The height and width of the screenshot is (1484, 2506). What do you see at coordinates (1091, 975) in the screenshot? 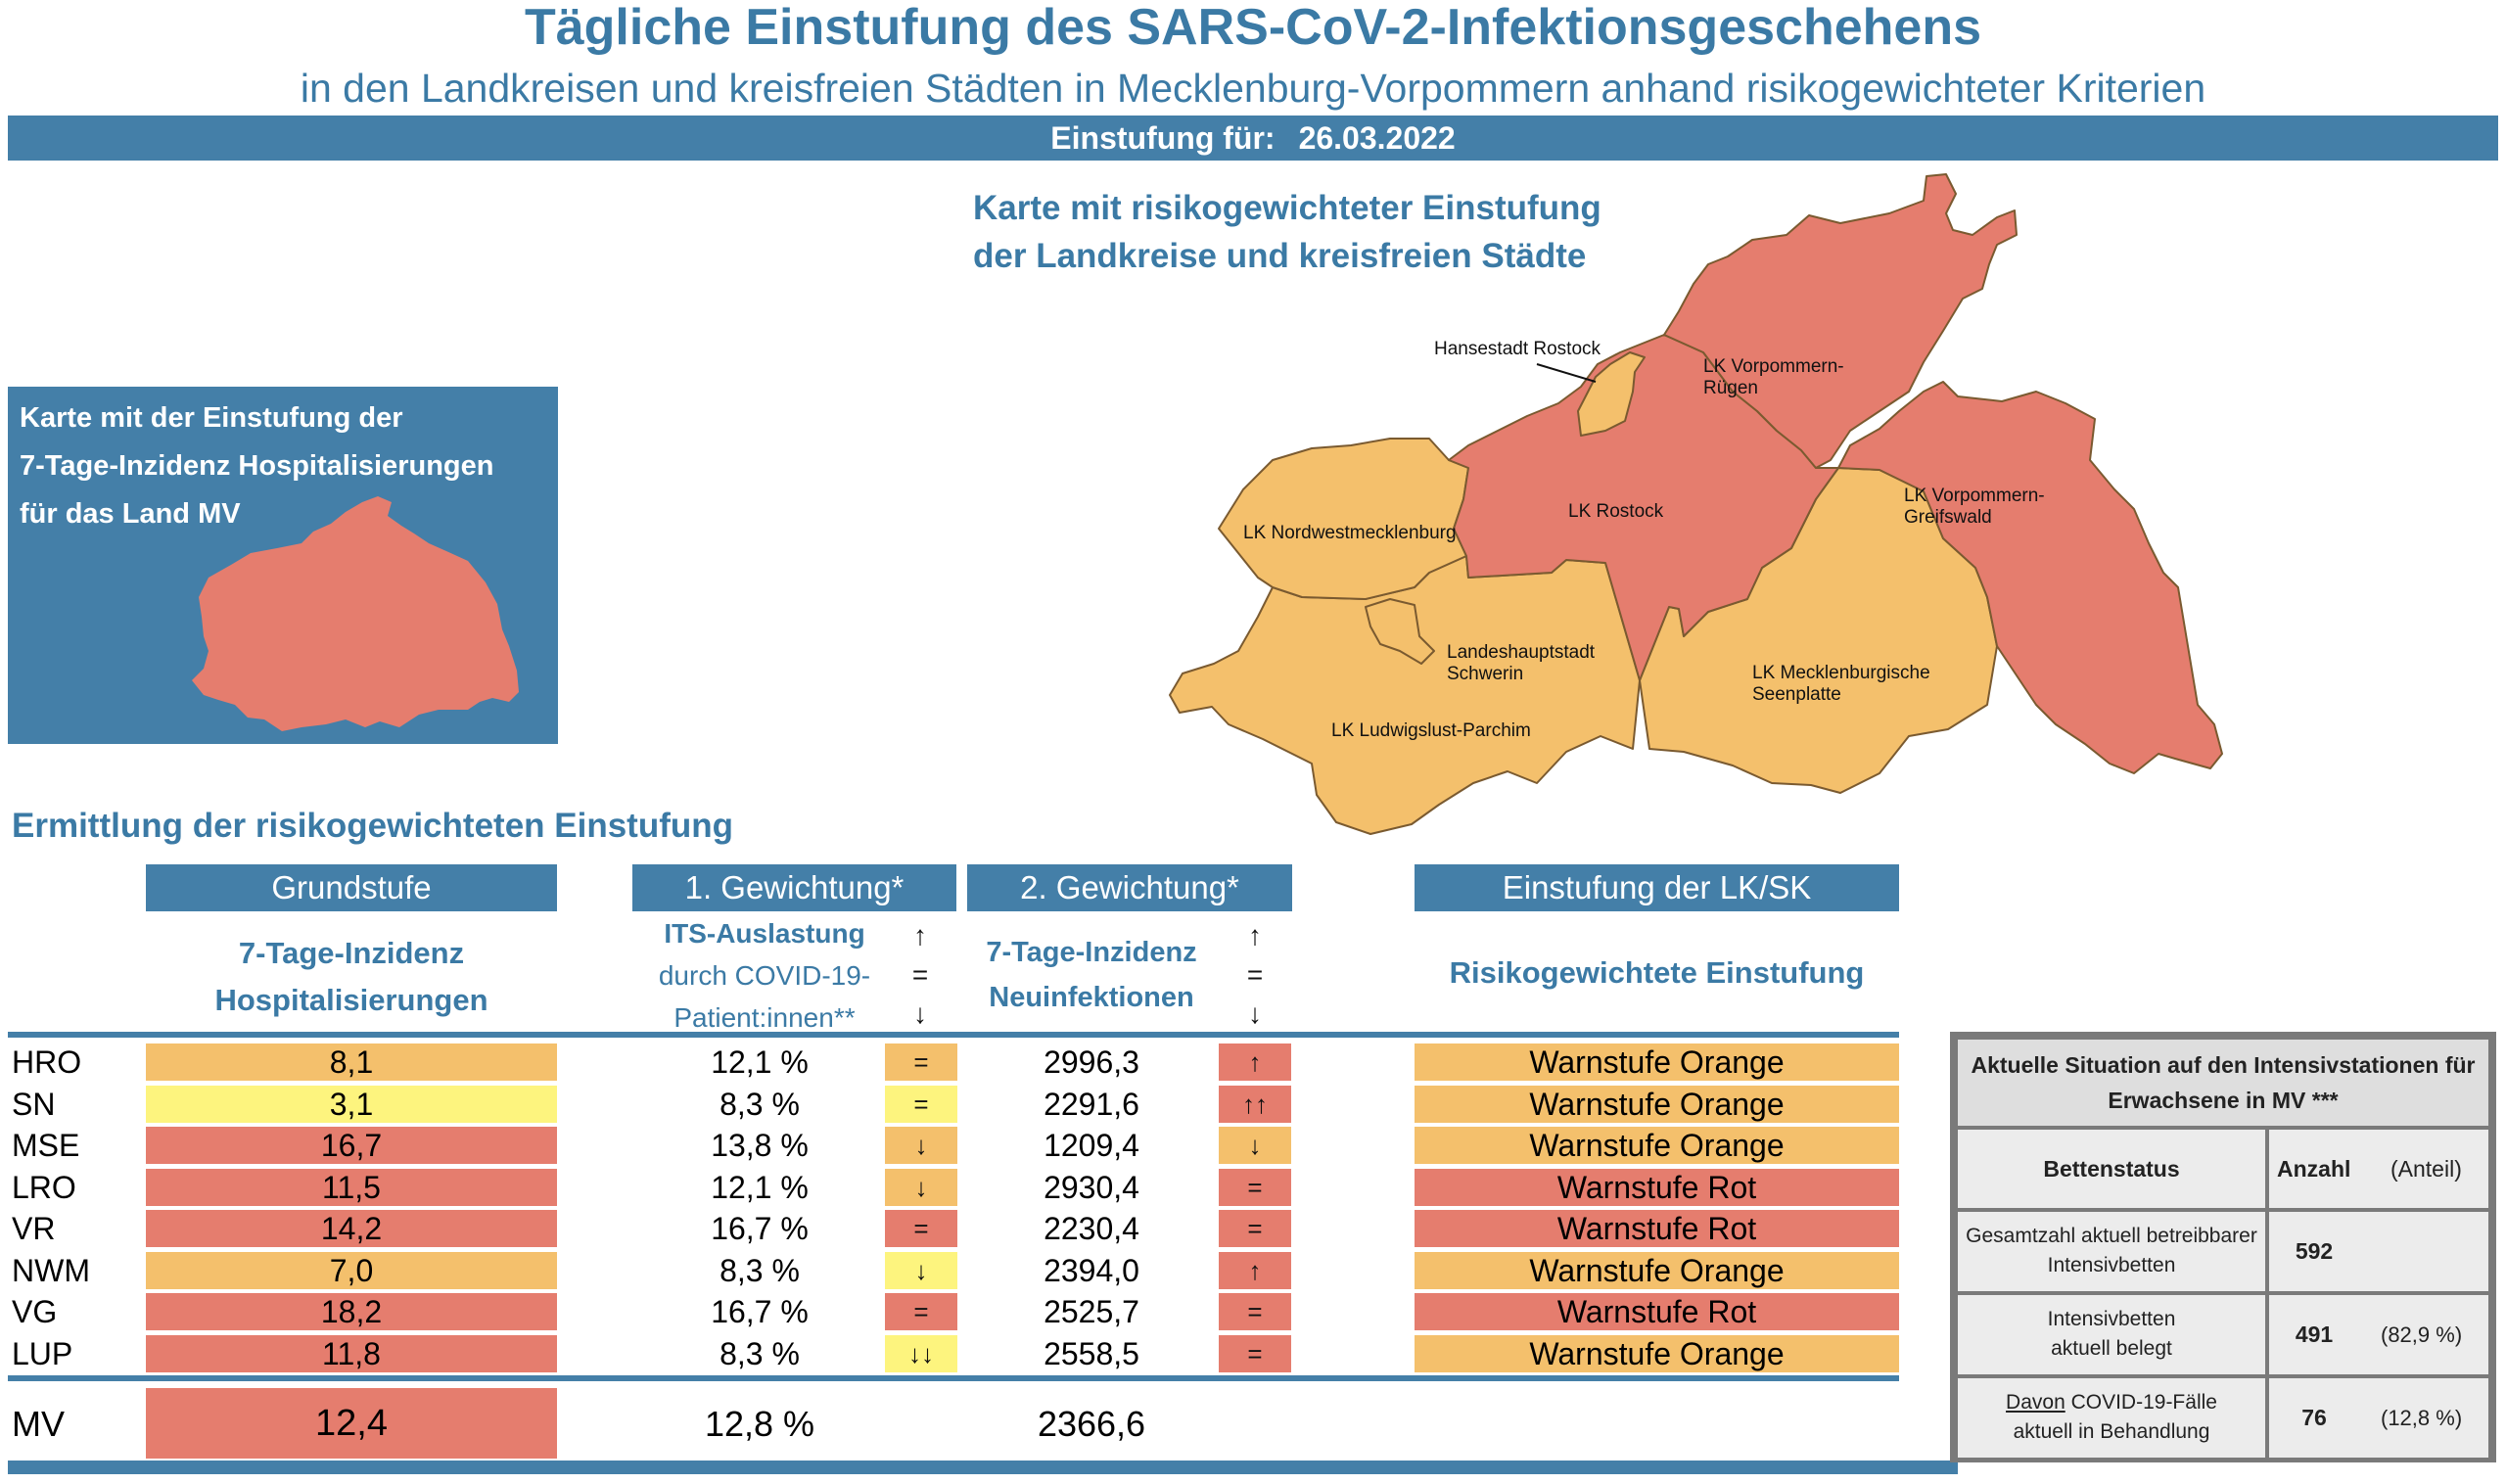
I see `subheader-inzidenz: 7-Tage-Inzidenz Neuinfektionen` at bounding box center [1091, 975].